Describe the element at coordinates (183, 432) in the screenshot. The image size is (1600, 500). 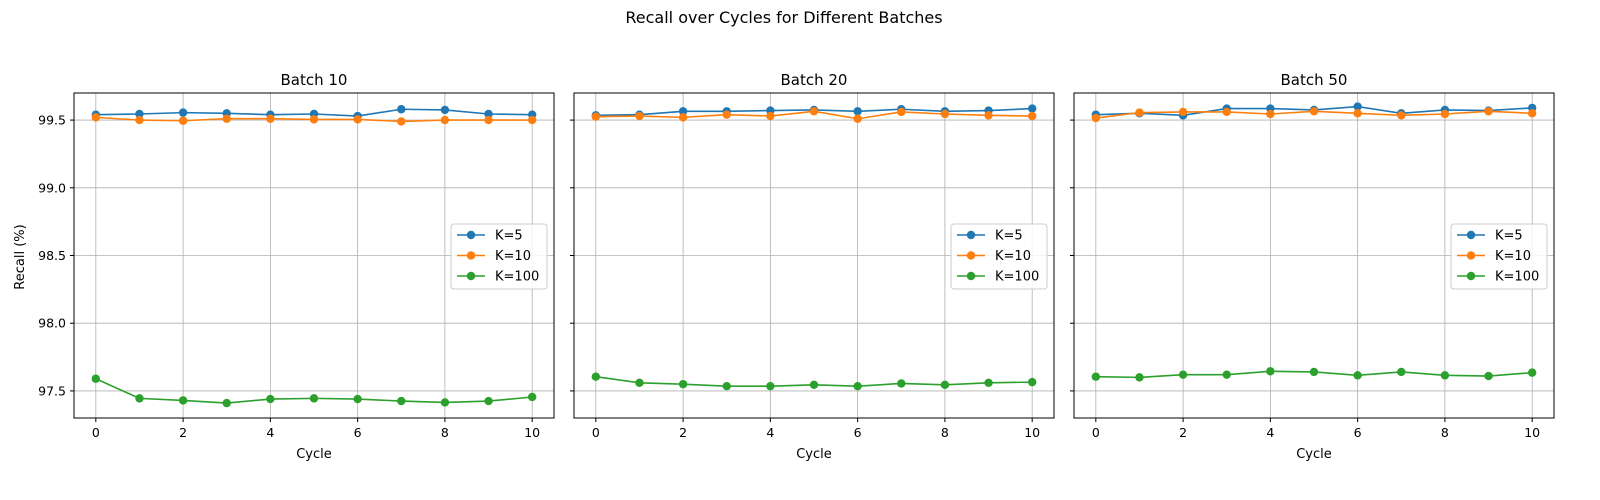
I see `x-tick-label: 2` at that location.